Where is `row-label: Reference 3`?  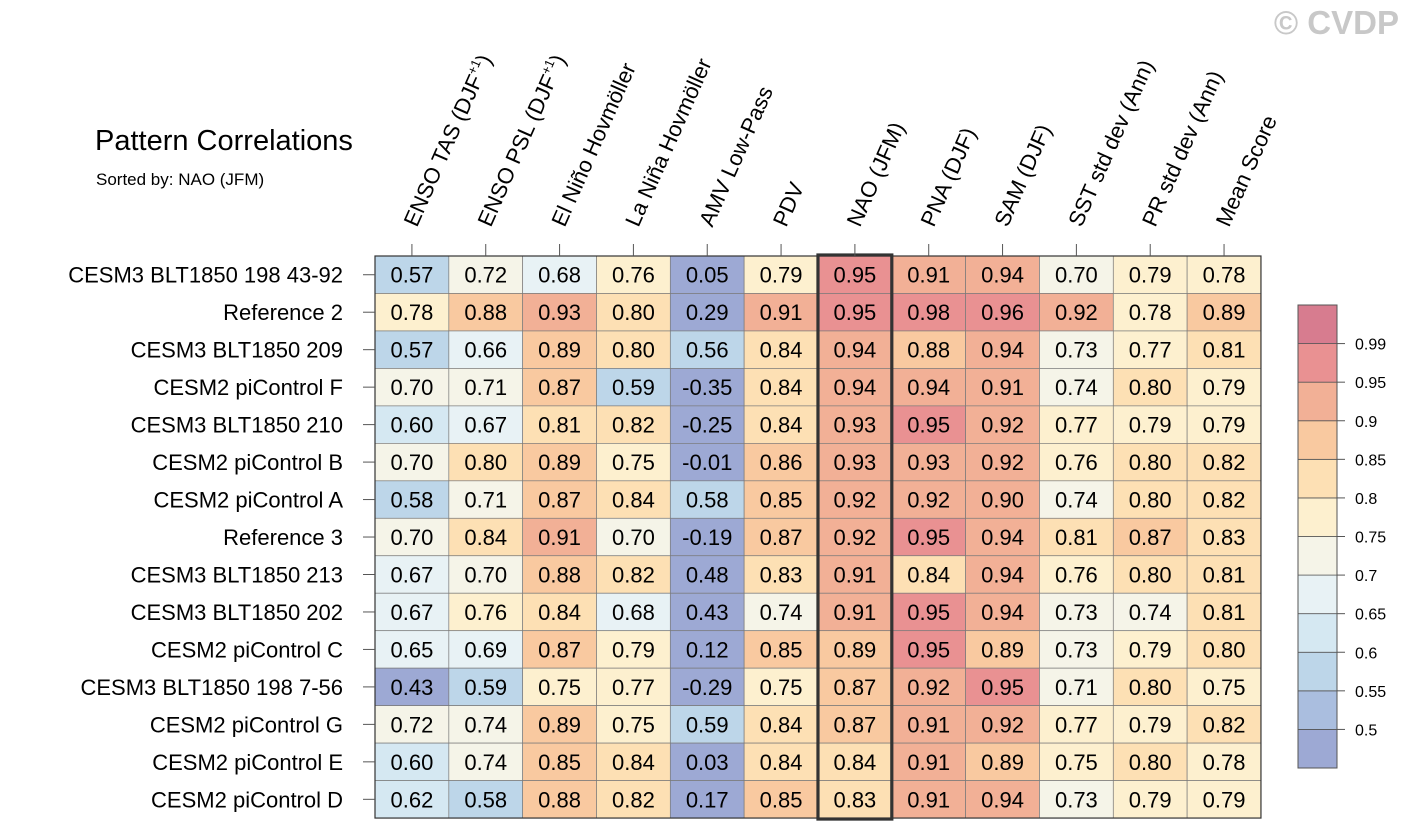 row-label: Reference 3 is located at coordinates (283, 537).